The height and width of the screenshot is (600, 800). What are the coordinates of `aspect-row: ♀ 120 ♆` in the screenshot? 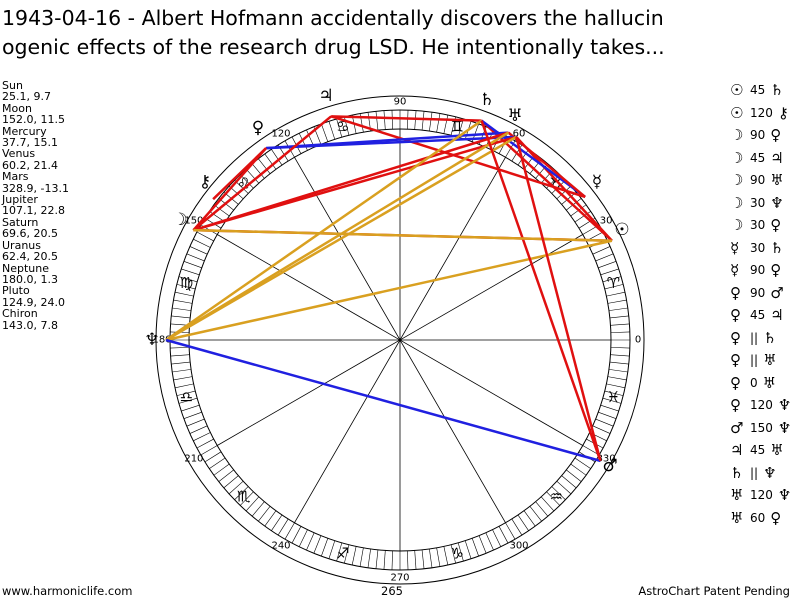 It's located at (761, 405).